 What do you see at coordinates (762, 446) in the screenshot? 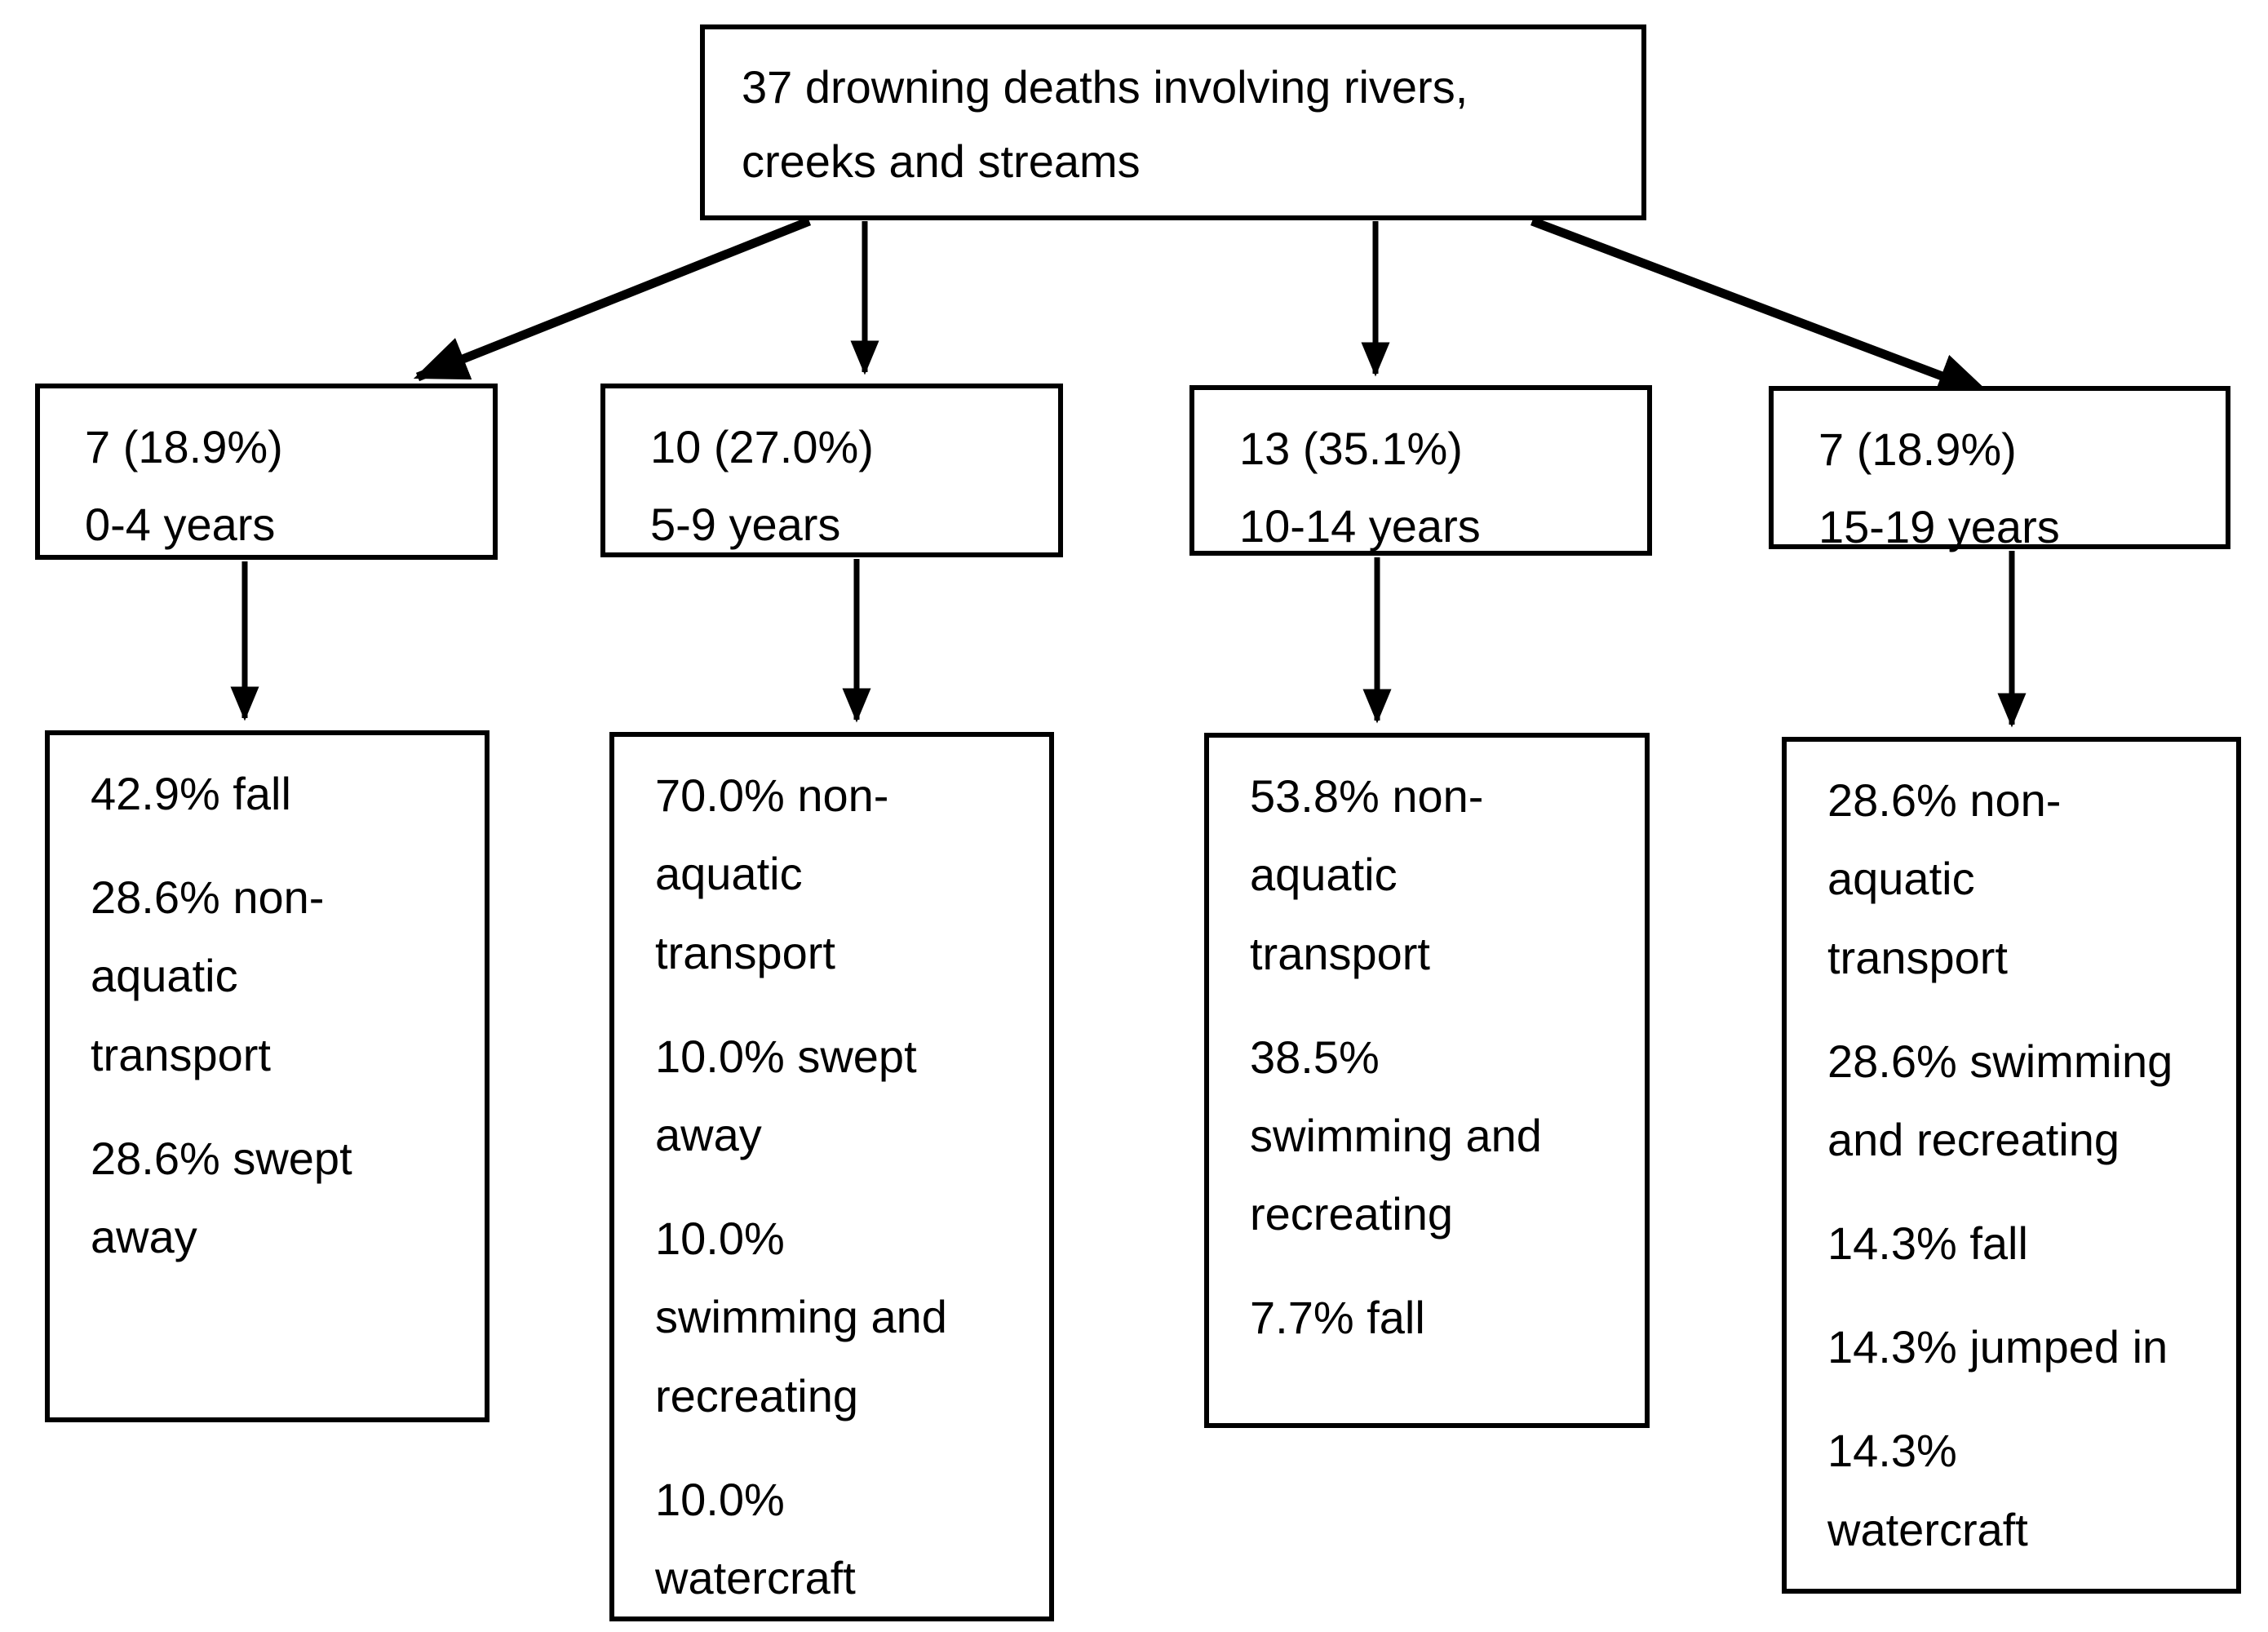
I see `age-box-count: 10 (27.0%)` at bounding box center [762, 446].